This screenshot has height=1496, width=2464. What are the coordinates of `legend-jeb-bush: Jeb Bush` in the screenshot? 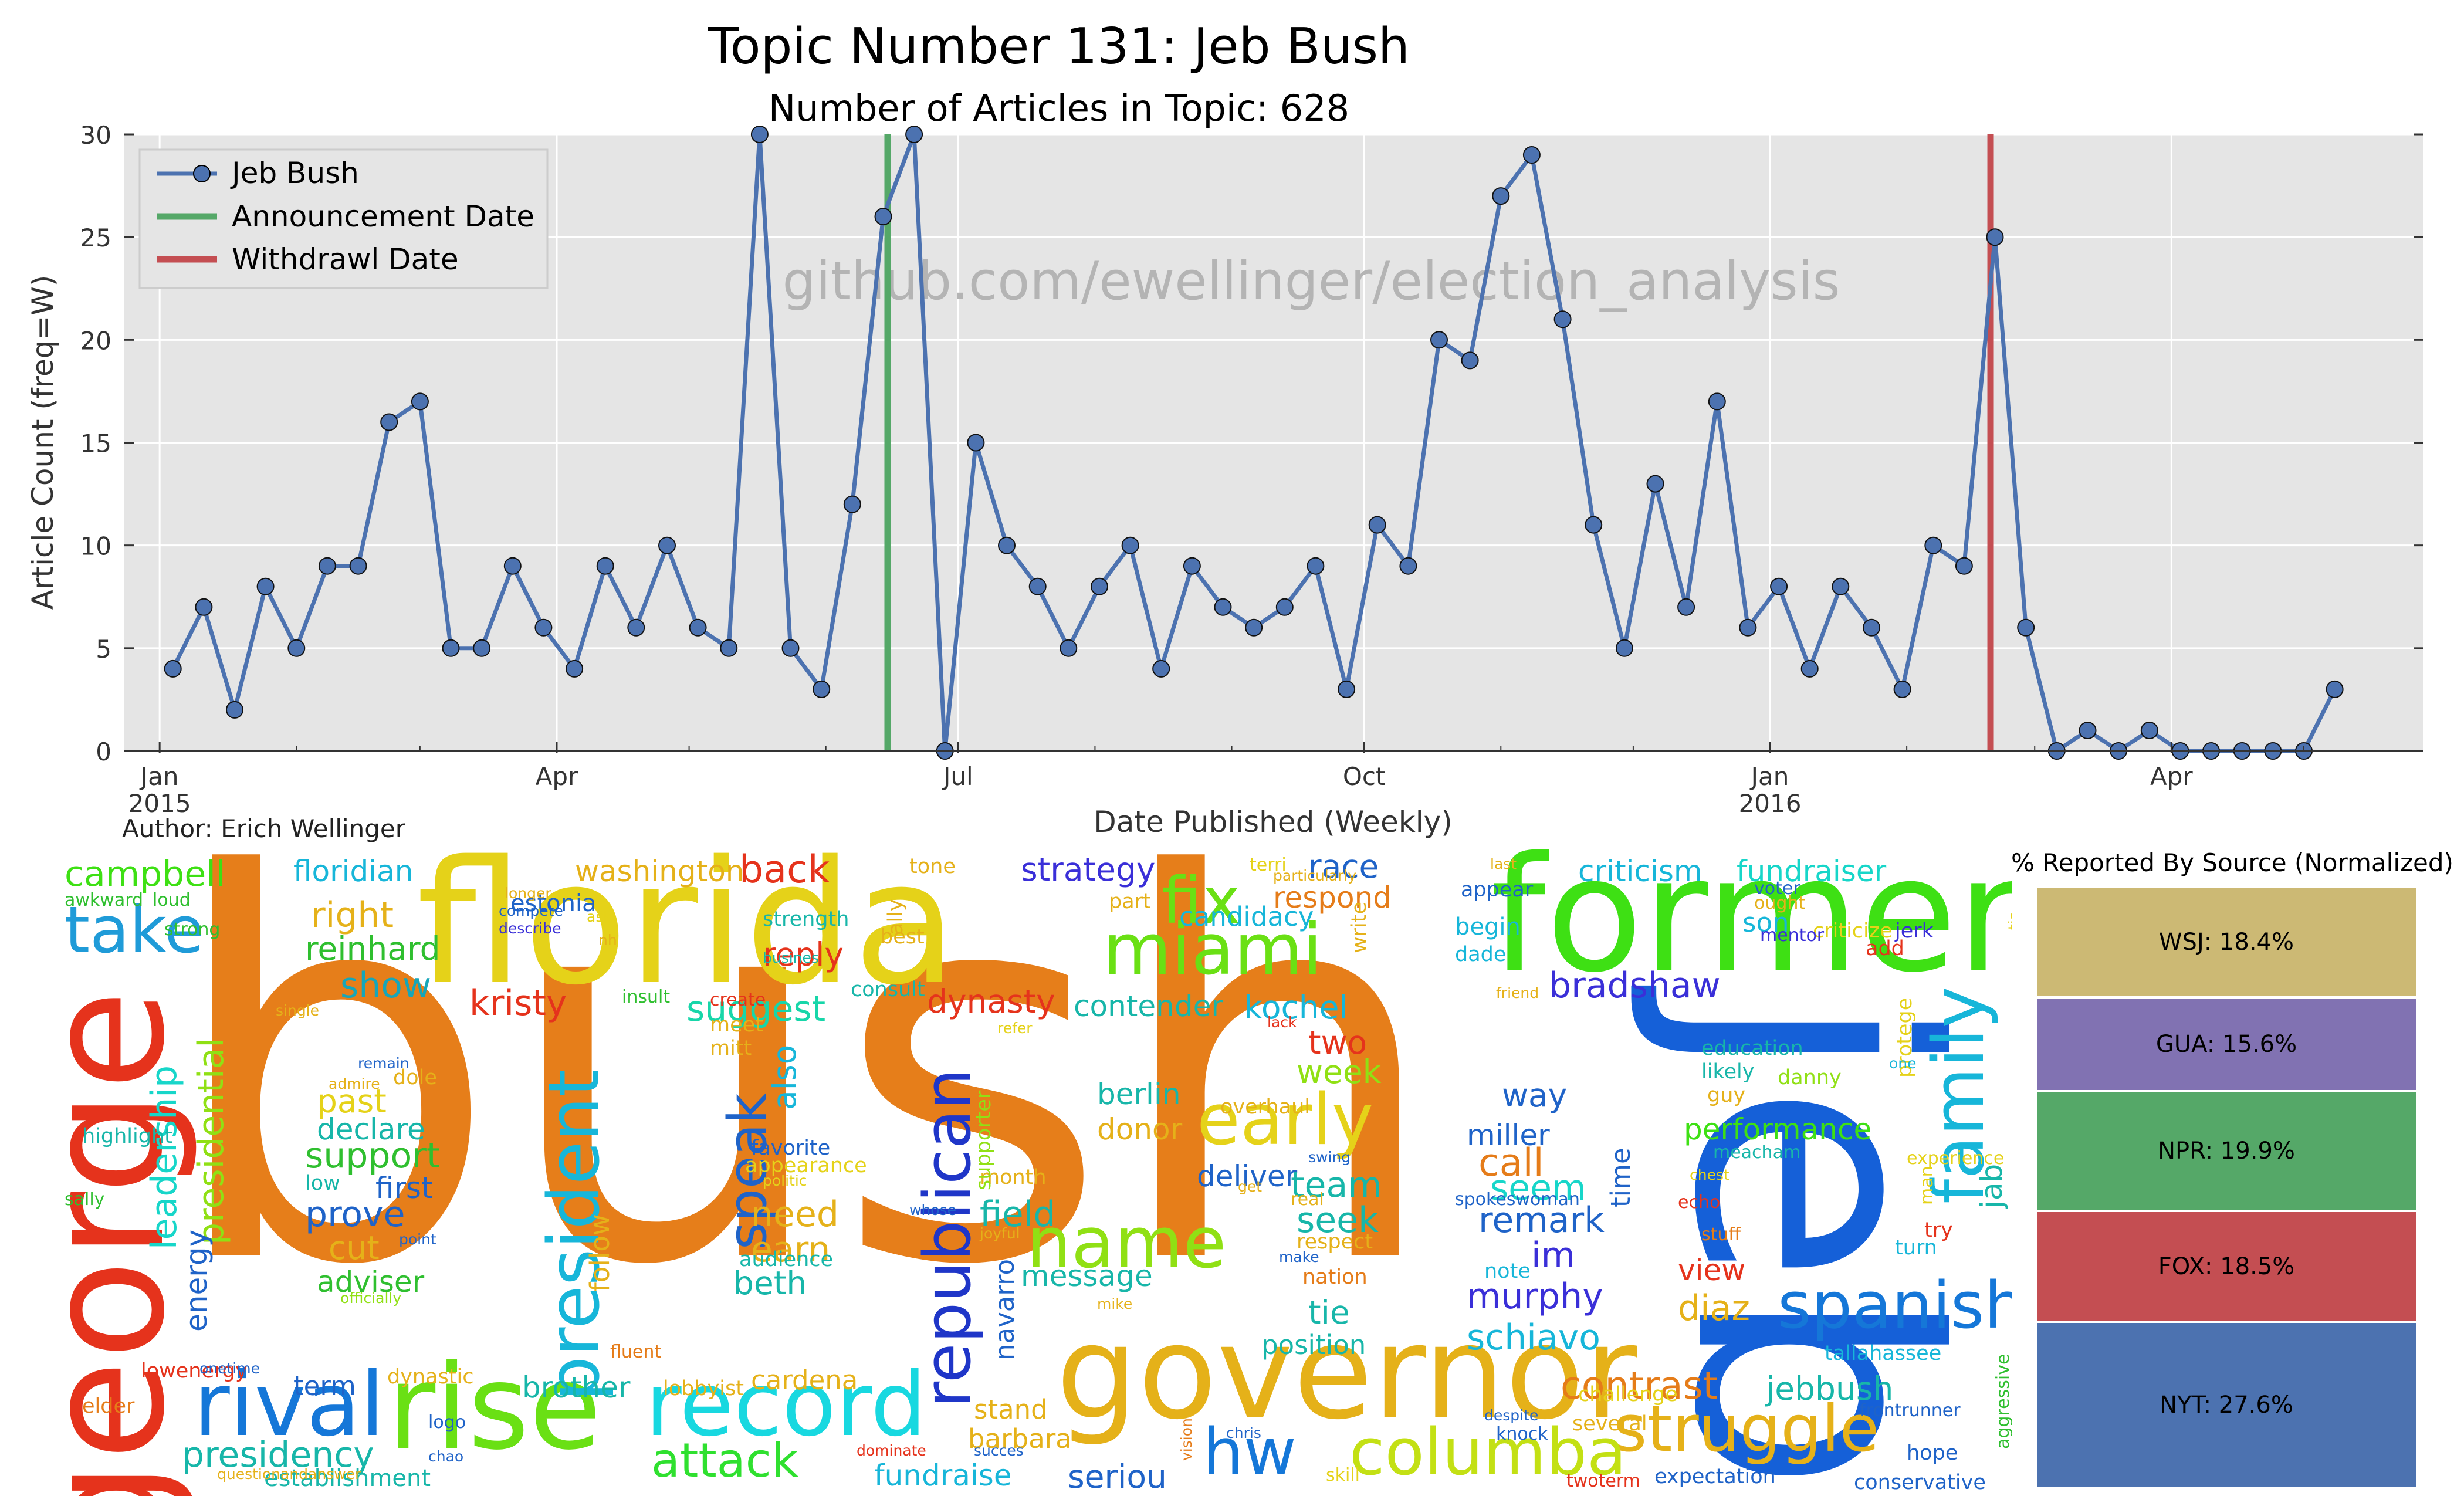 It's located at (294, 173).